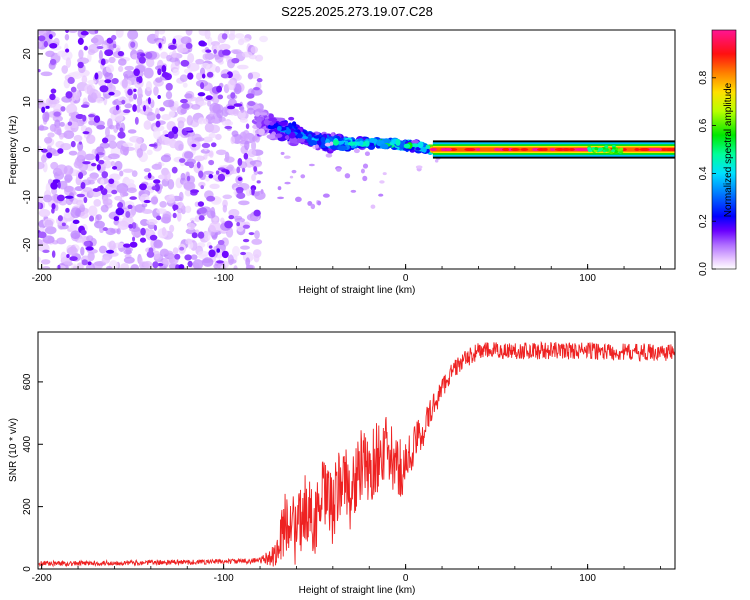  What do you see at coordinates (27, 54) in the screenshot?
I see `spectrogram-y-tick-label: 20` at bounding box center [27, 54].